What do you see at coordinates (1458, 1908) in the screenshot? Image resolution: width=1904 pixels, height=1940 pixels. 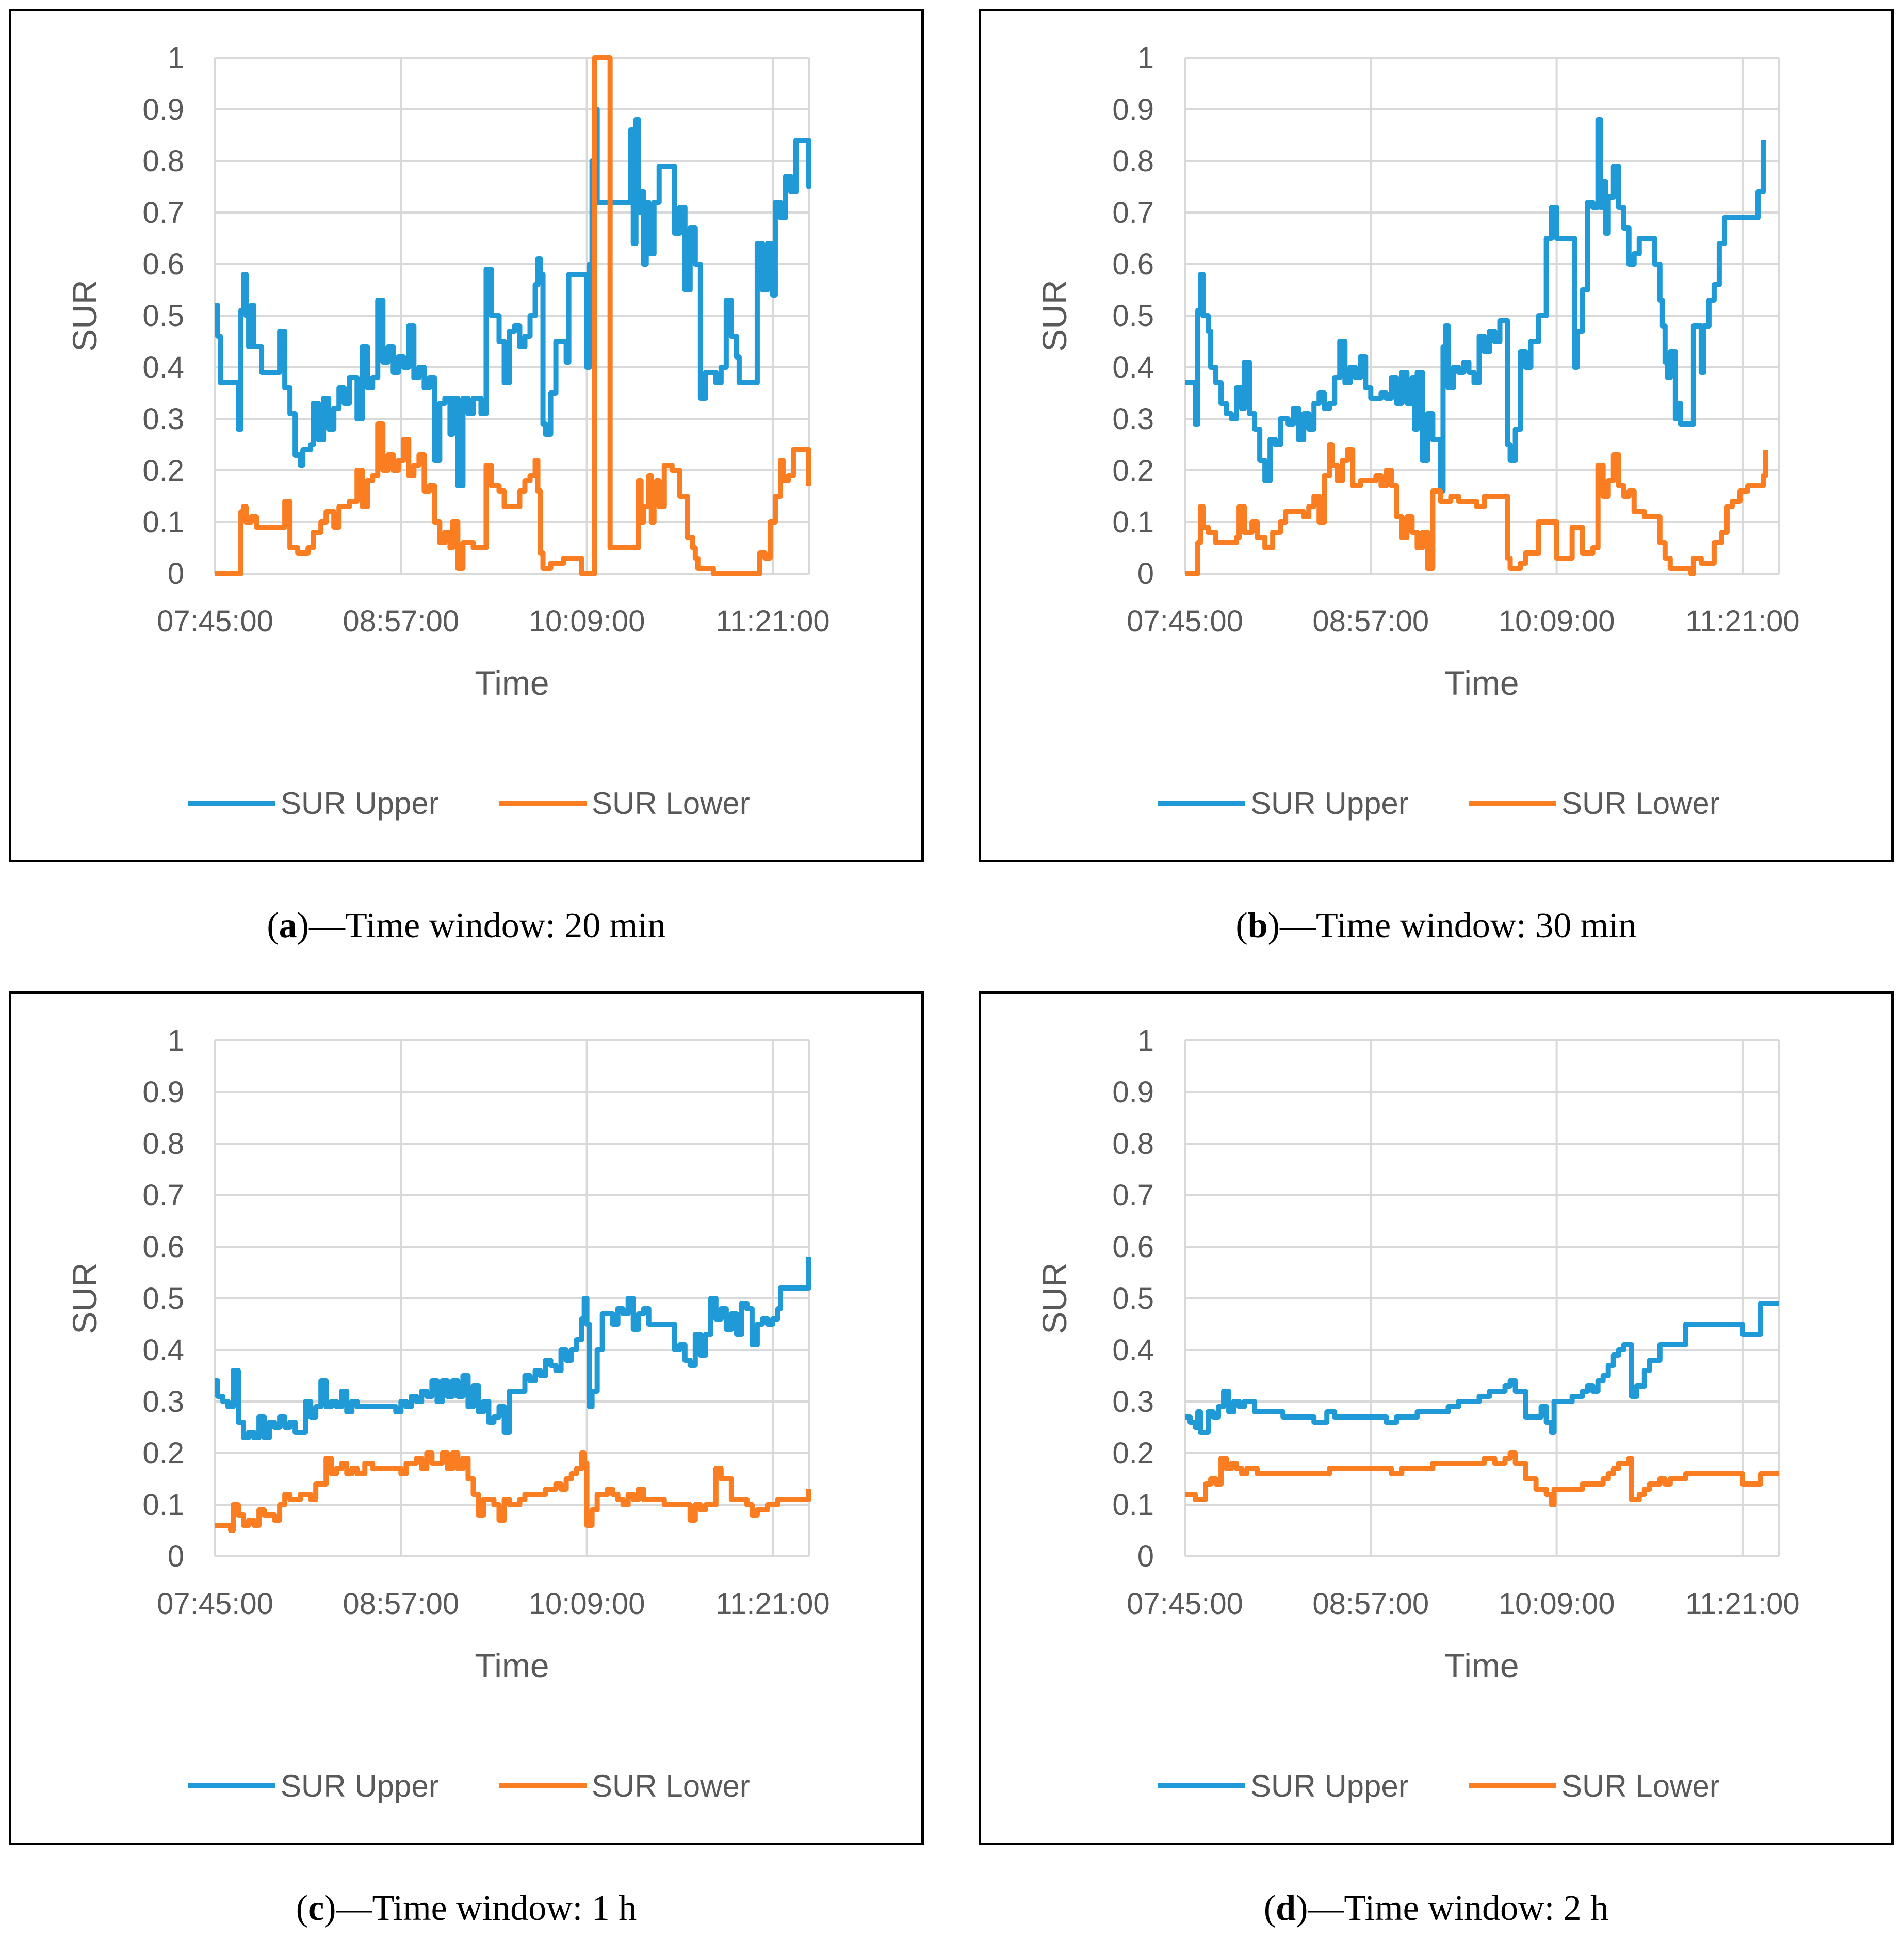 I see `caption-text: —Time window: 2 h` at bounding box center [1458, 1908].